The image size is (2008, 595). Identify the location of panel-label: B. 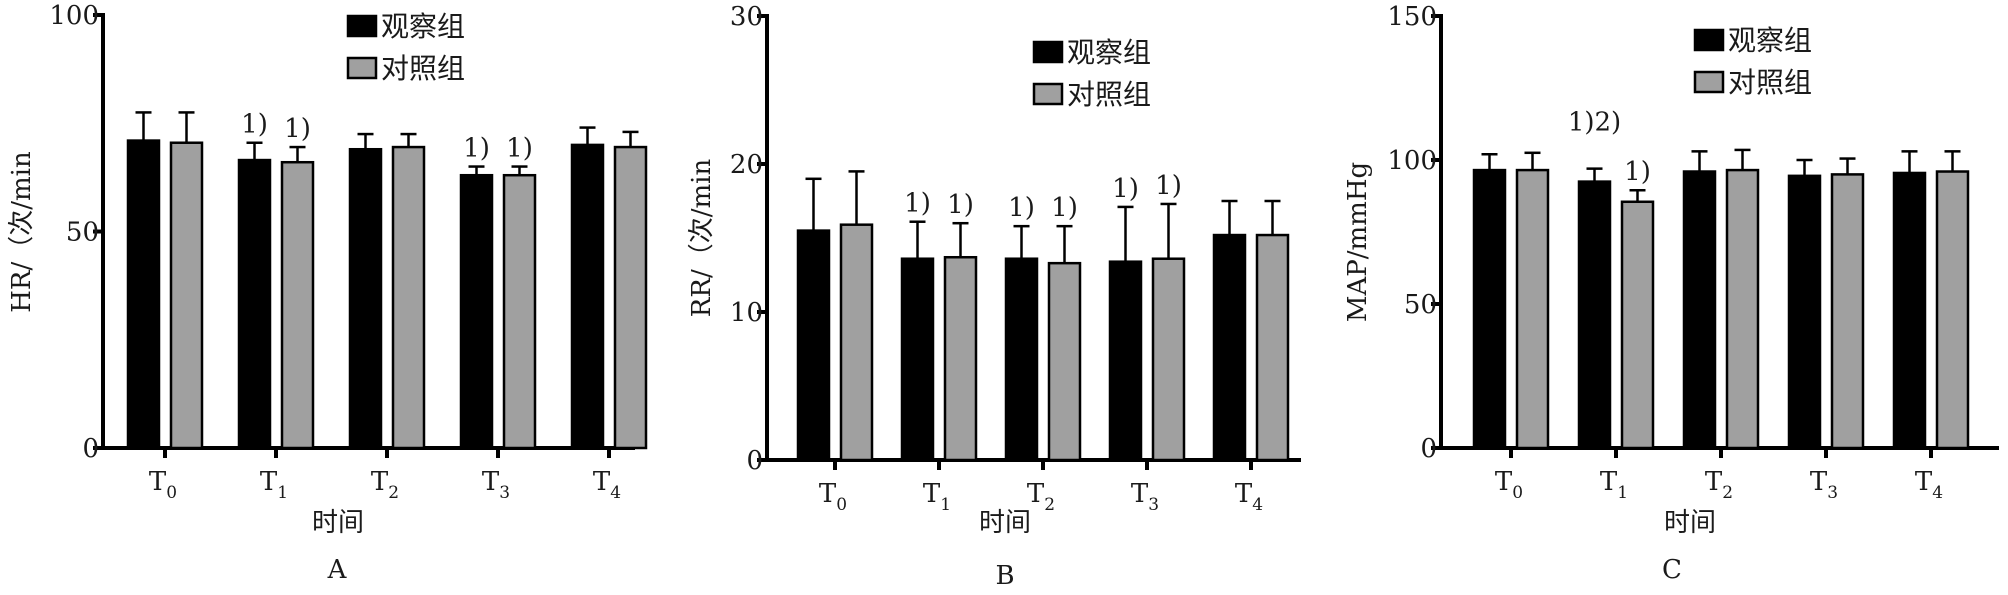
(1004, 576).